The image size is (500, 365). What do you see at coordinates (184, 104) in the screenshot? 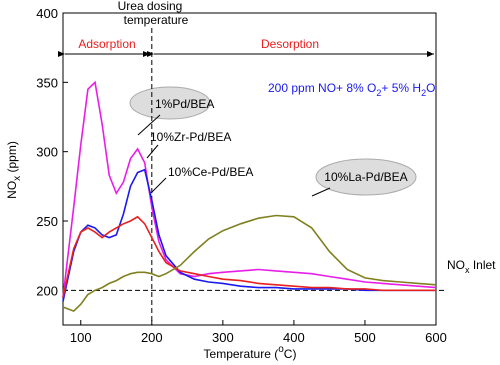
I see `series-label: 1%Pd/BEA` at bounding box center [184, 104].